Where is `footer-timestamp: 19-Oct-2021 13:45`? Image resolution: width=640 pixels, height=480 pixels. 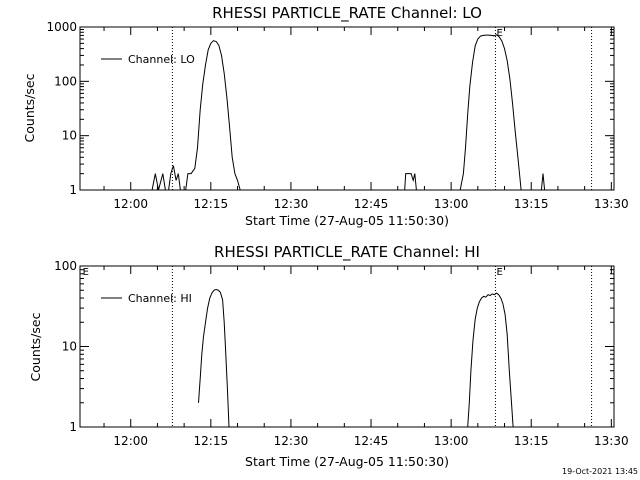
footer-timestamp: 19-Oct-2021 13:45 is located at coordinates (600, 471).